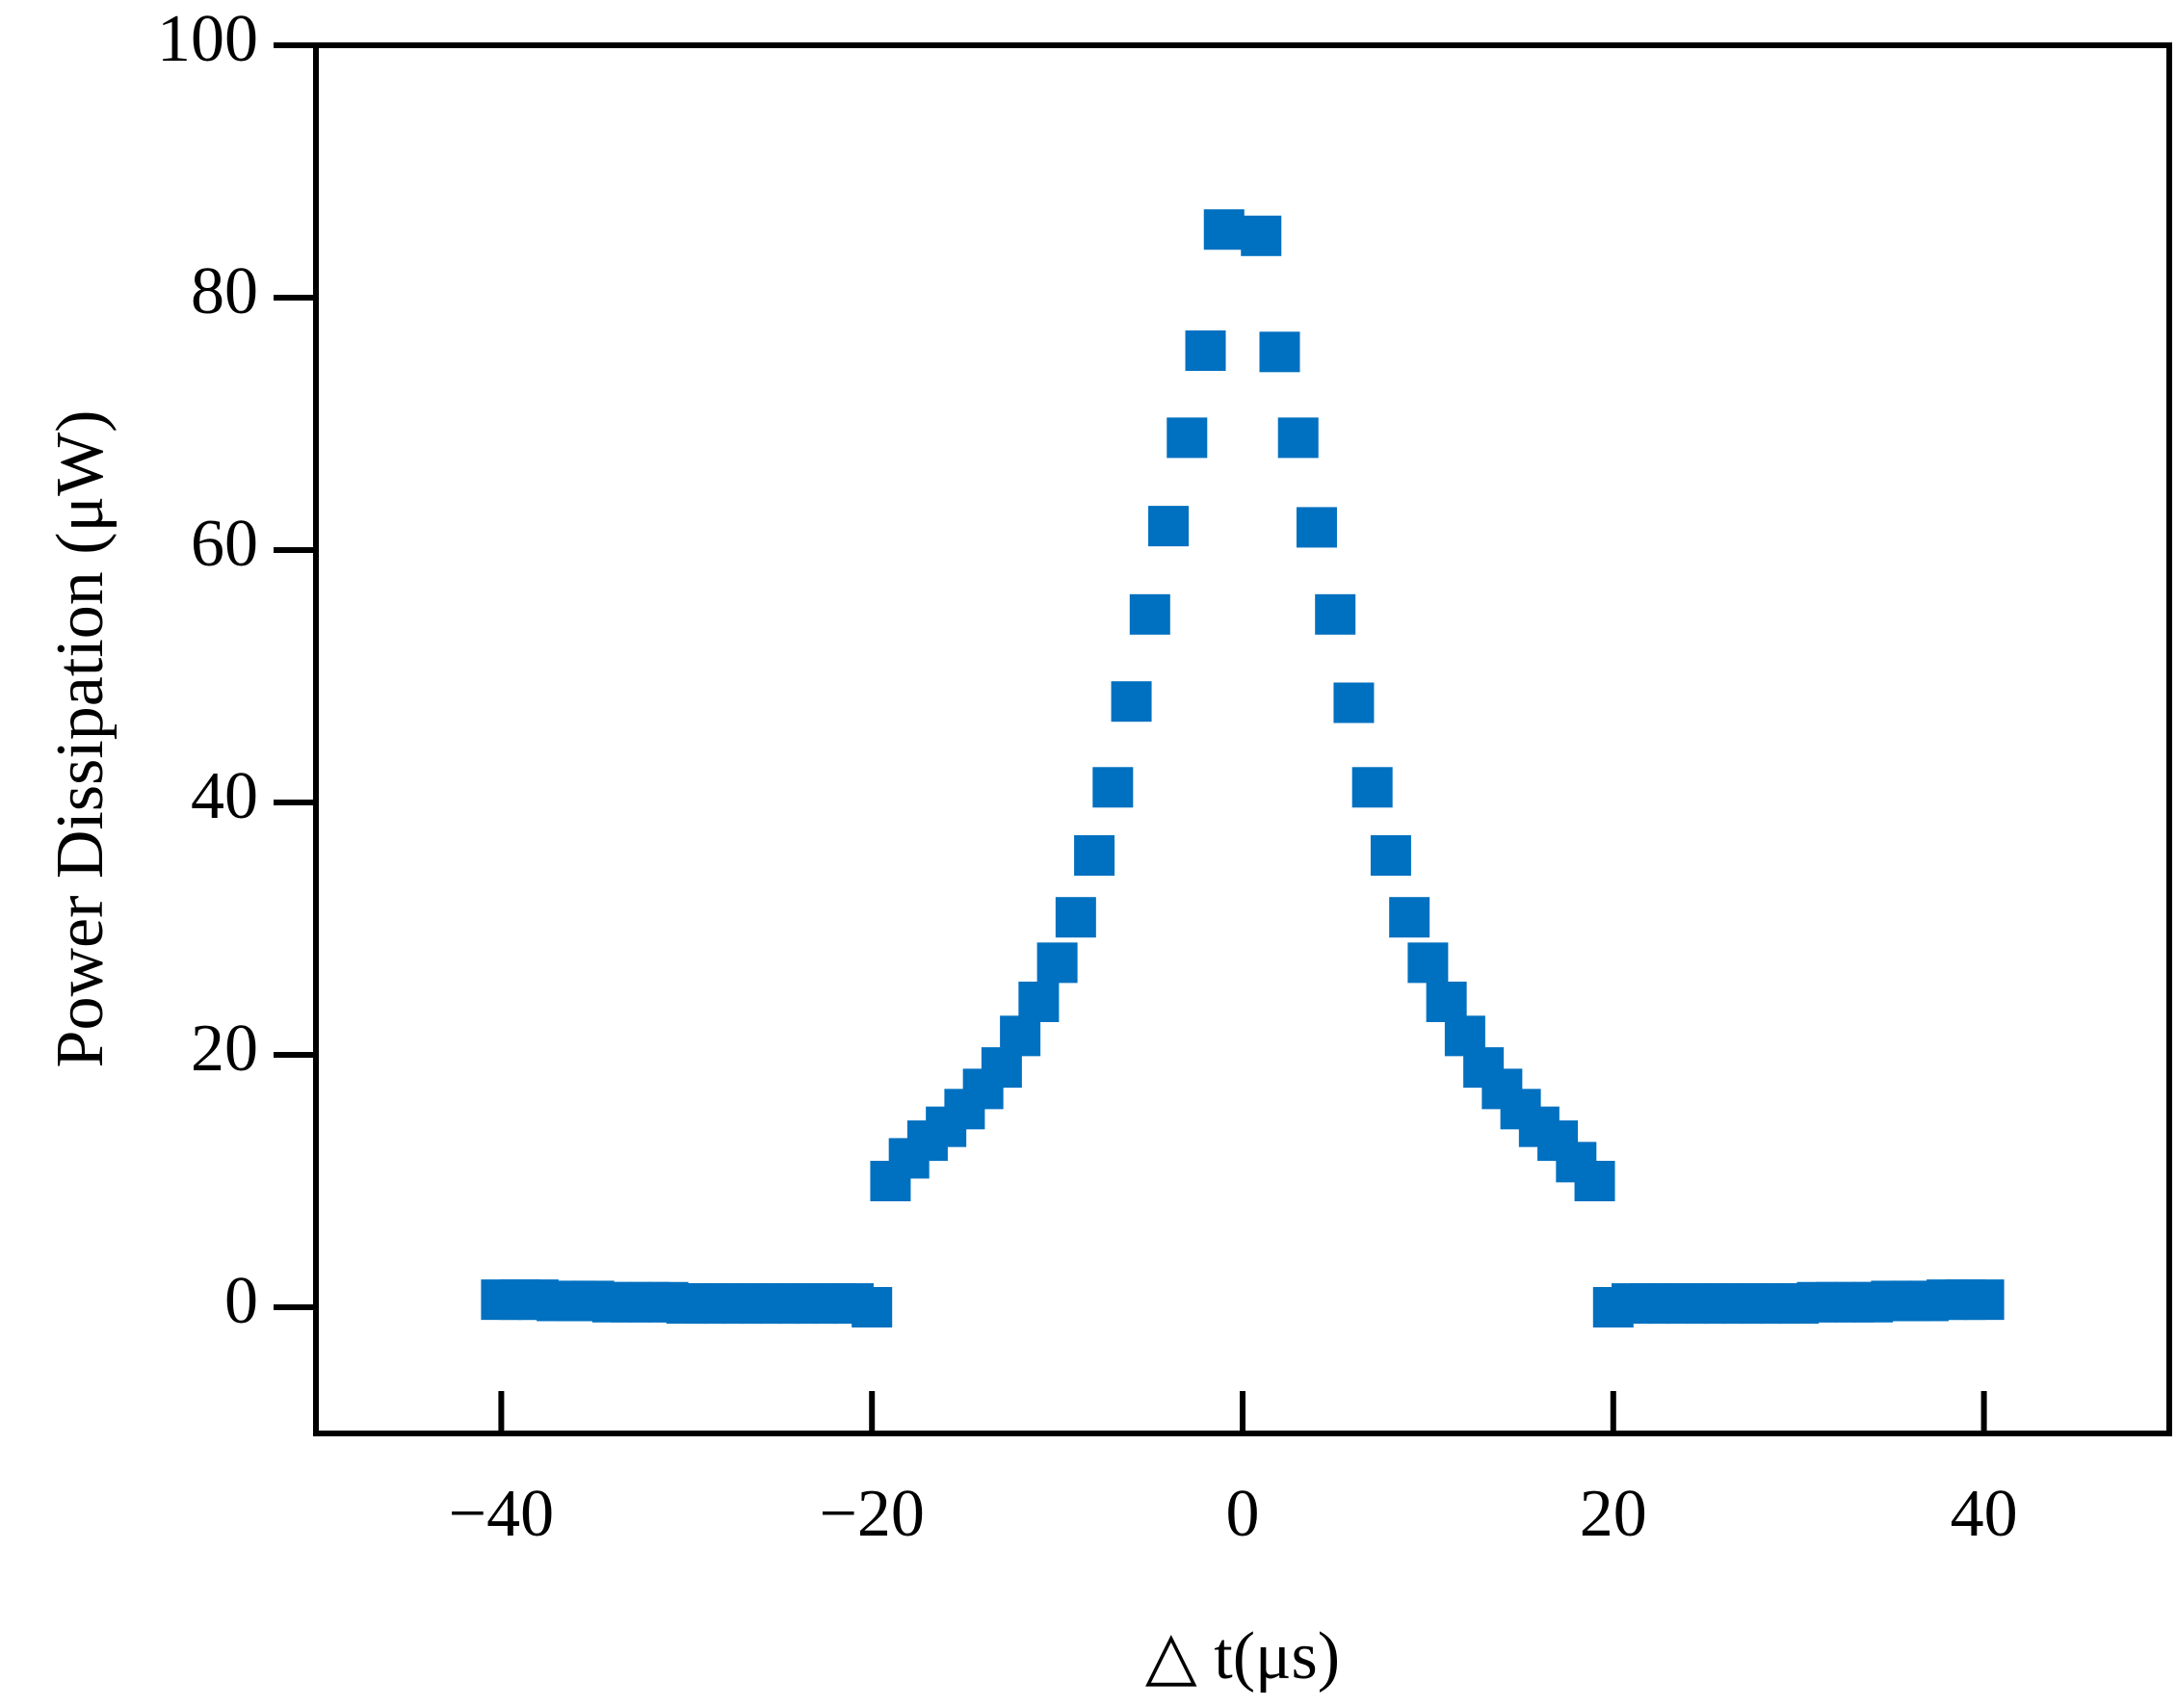 The image size is (2176, 1708). I want to click on x-tick-label: −20, so click(871, 1514).